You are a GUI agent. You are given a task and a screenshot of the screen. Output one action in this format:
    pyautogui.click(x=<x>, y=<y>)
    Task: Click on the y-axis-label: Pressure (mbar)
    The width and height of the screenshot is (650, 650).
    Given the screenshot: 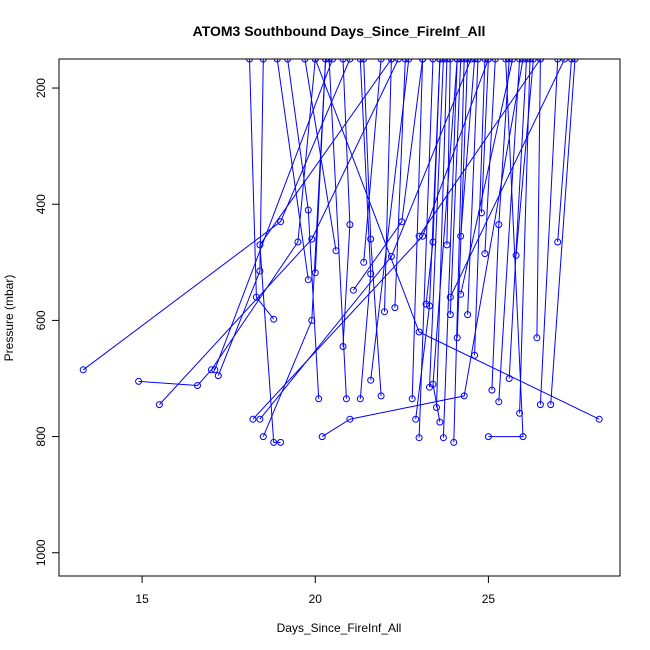 What is the action you would take?
    pyautogui.click(x=9, y=318)
    